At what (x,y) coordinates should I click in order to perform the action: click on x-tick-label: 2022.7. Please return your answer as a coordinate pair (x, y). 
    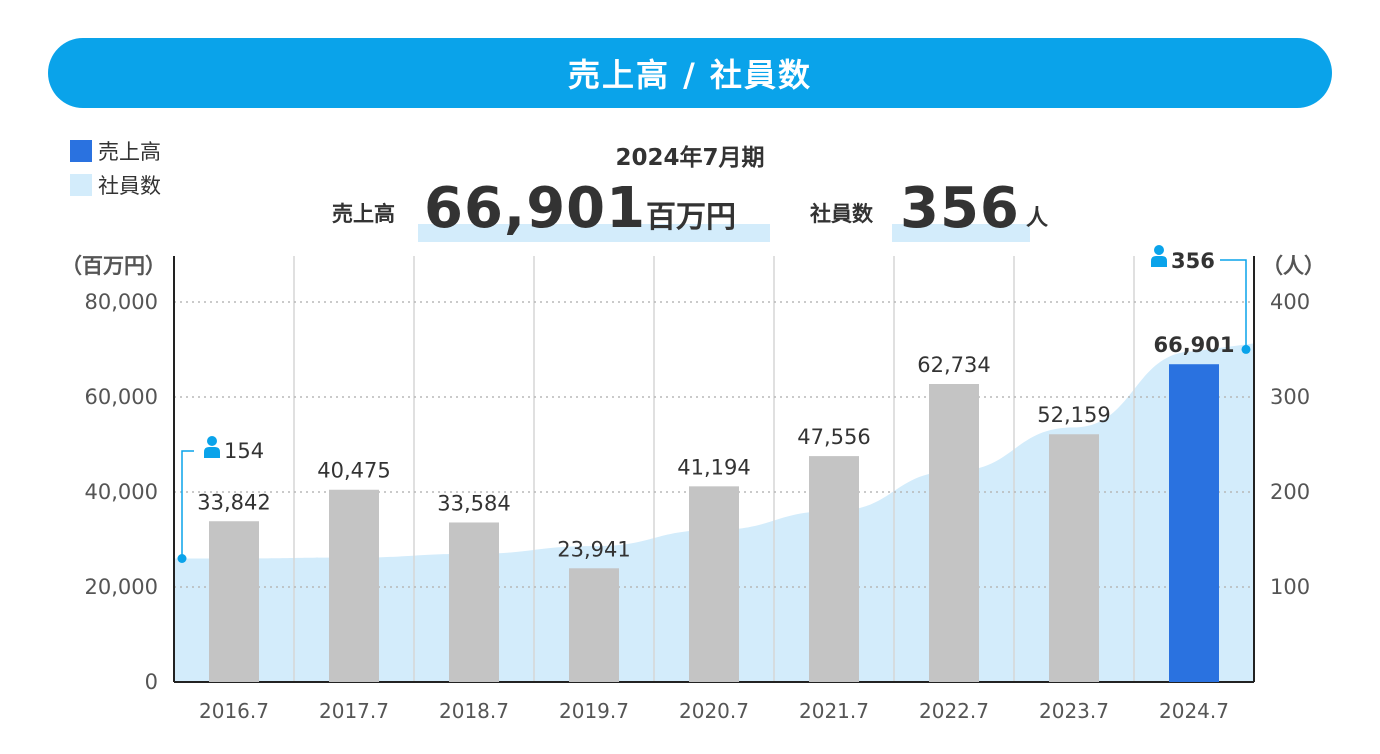
    Looking at the image, I should click on (954, 711).